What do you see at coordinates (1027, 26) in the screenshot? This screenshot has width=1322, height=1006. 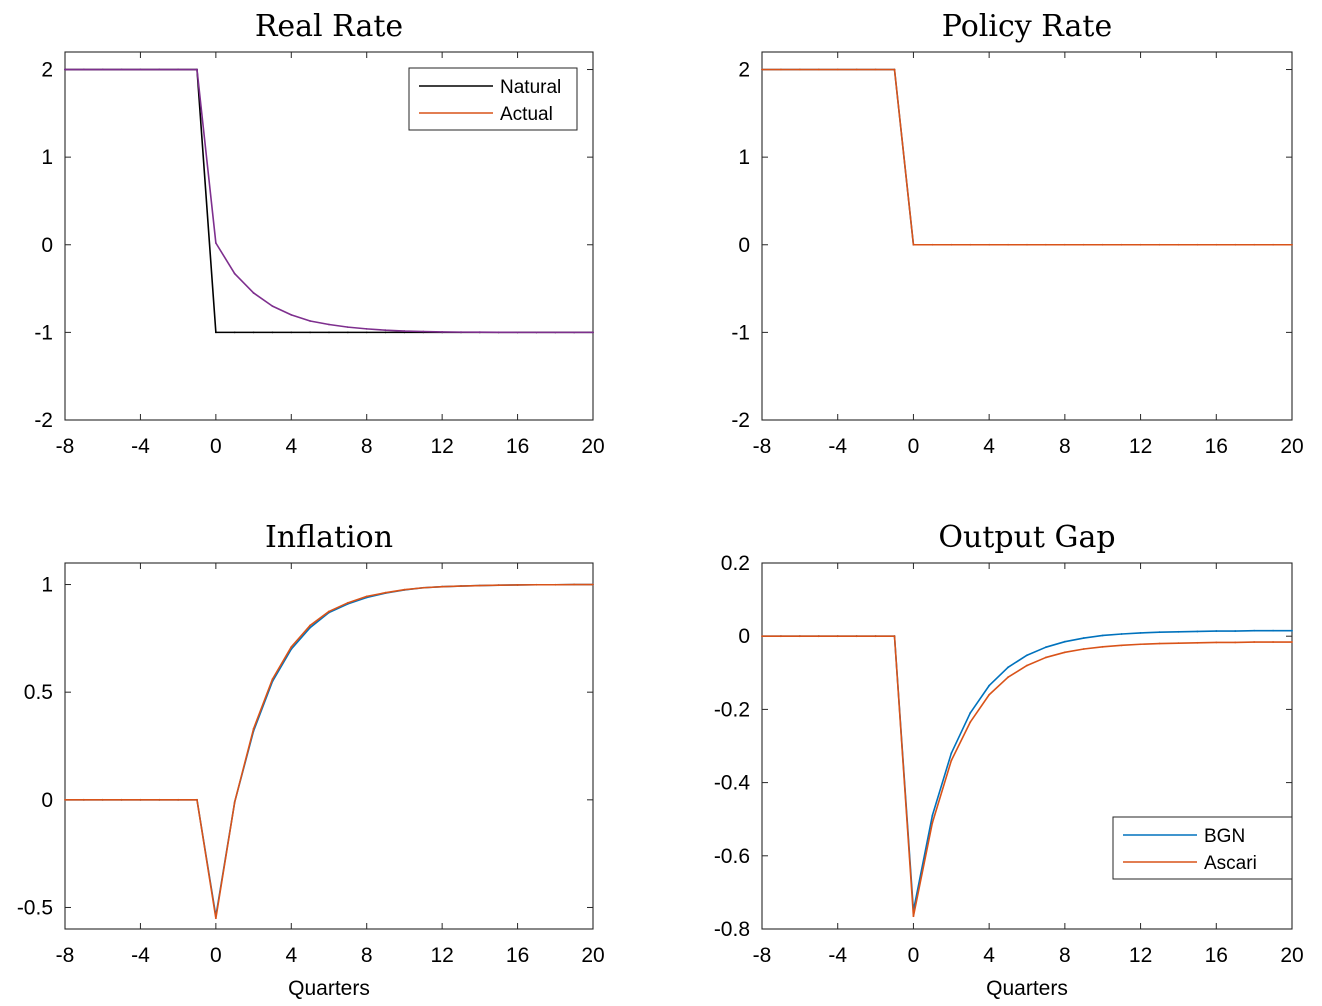 I see `chart-title: Policy Rate` at bounding box center [1027, 26].